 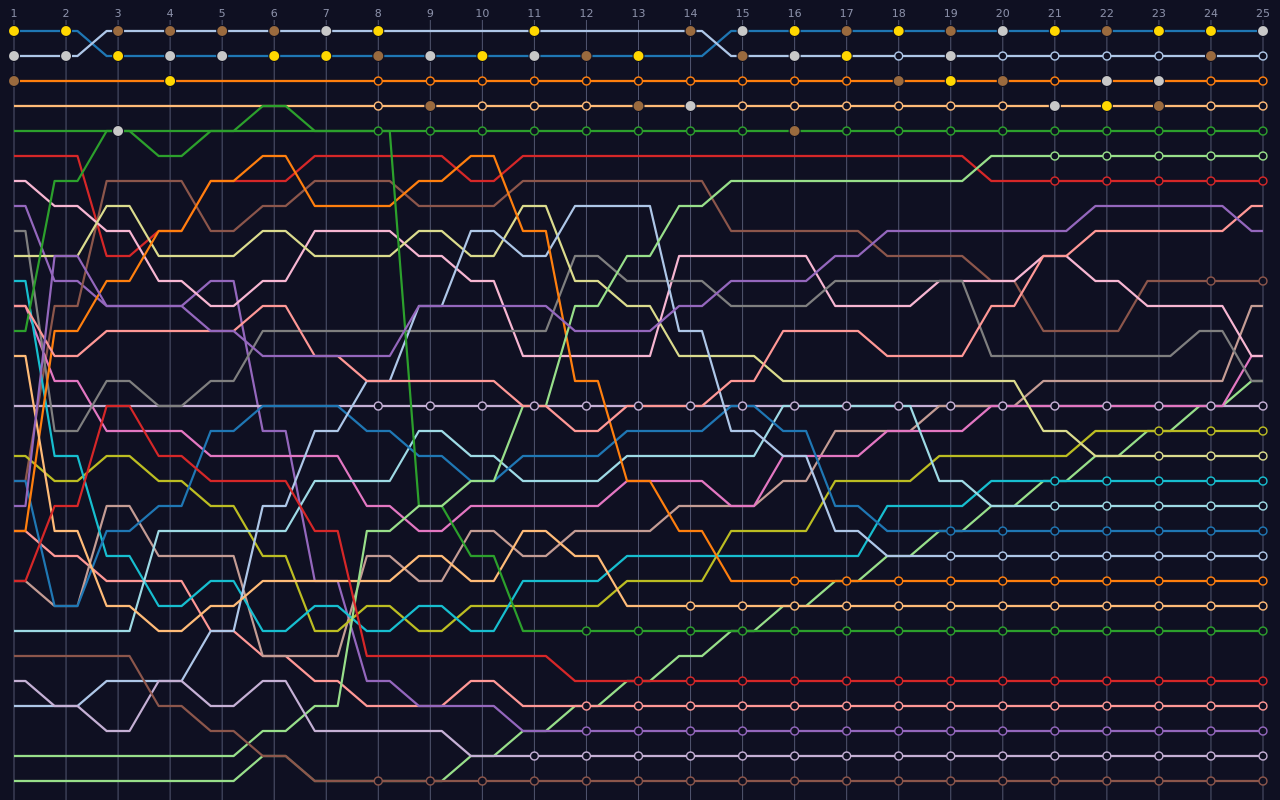 I want to click on x-tick-label: 6, so click(x=274, y=13).